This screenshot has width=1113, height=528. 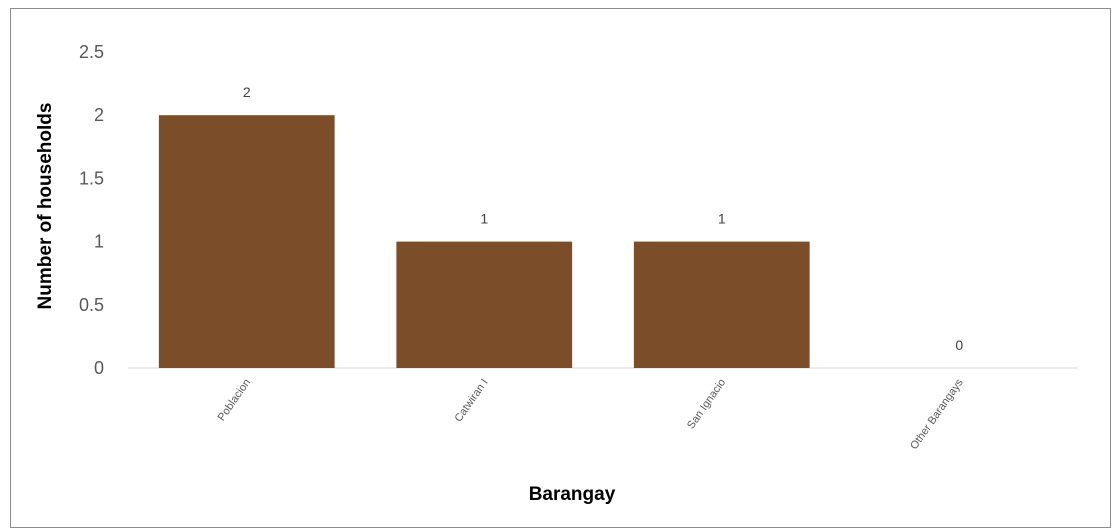 I want to click on y-tick-label: 2.5, so click(x=91, y=52).